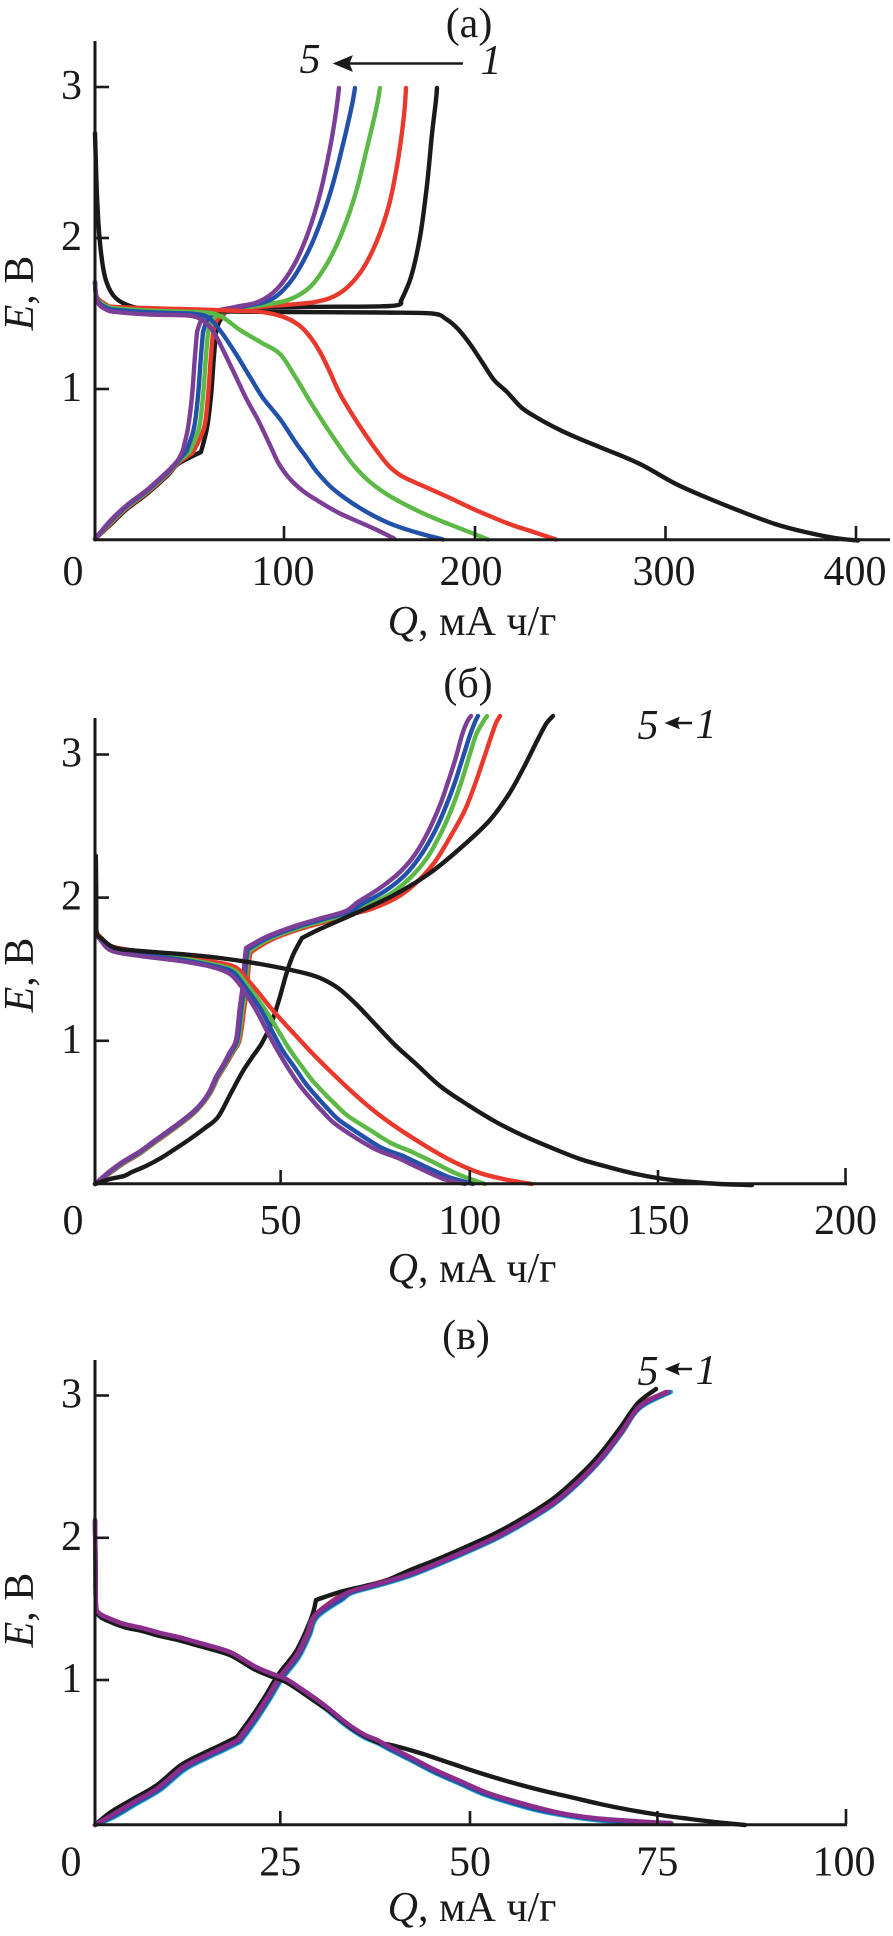 This screenshot has width=893, height=1936. I want to click on svg-text: 75, so click(657, 1863).